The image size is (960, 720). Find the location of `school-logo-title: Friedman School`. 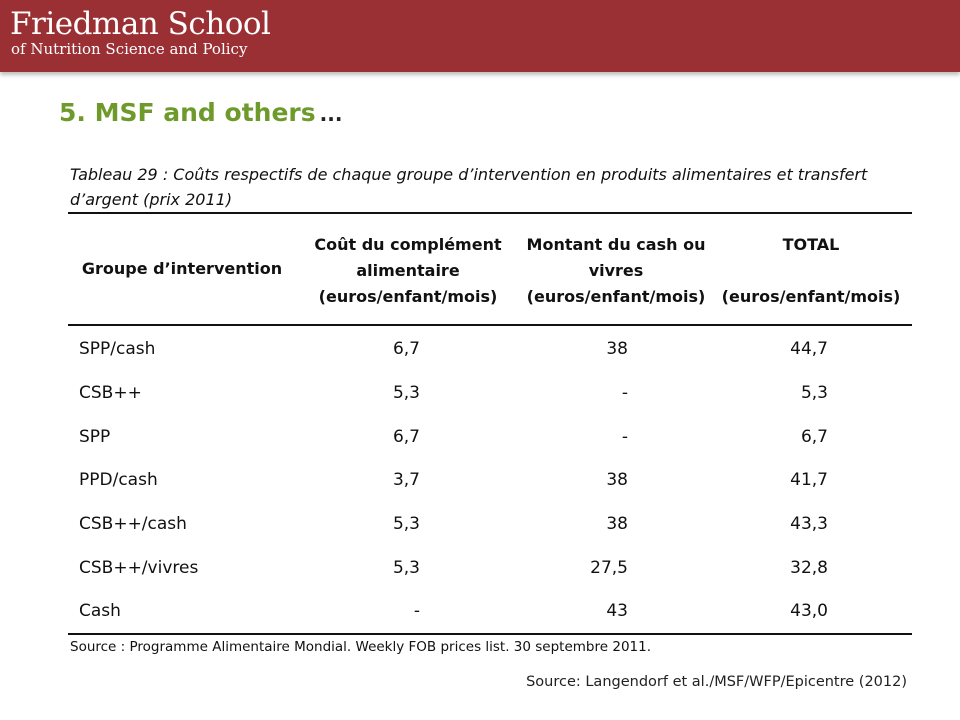

school-logo-title: Friedman School is located at coordinates (140, 24).